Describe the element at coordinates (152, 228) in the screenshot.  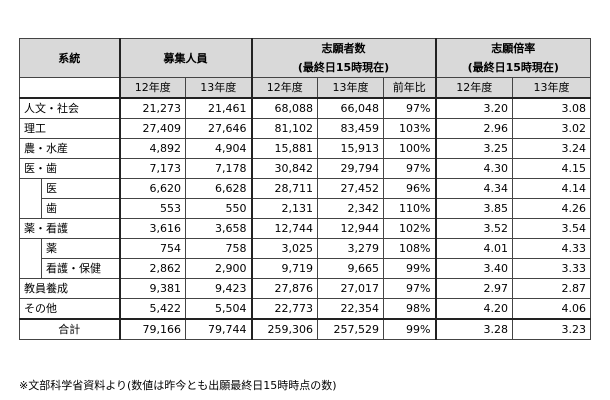
I see `table-cell: 3,616` at that location.